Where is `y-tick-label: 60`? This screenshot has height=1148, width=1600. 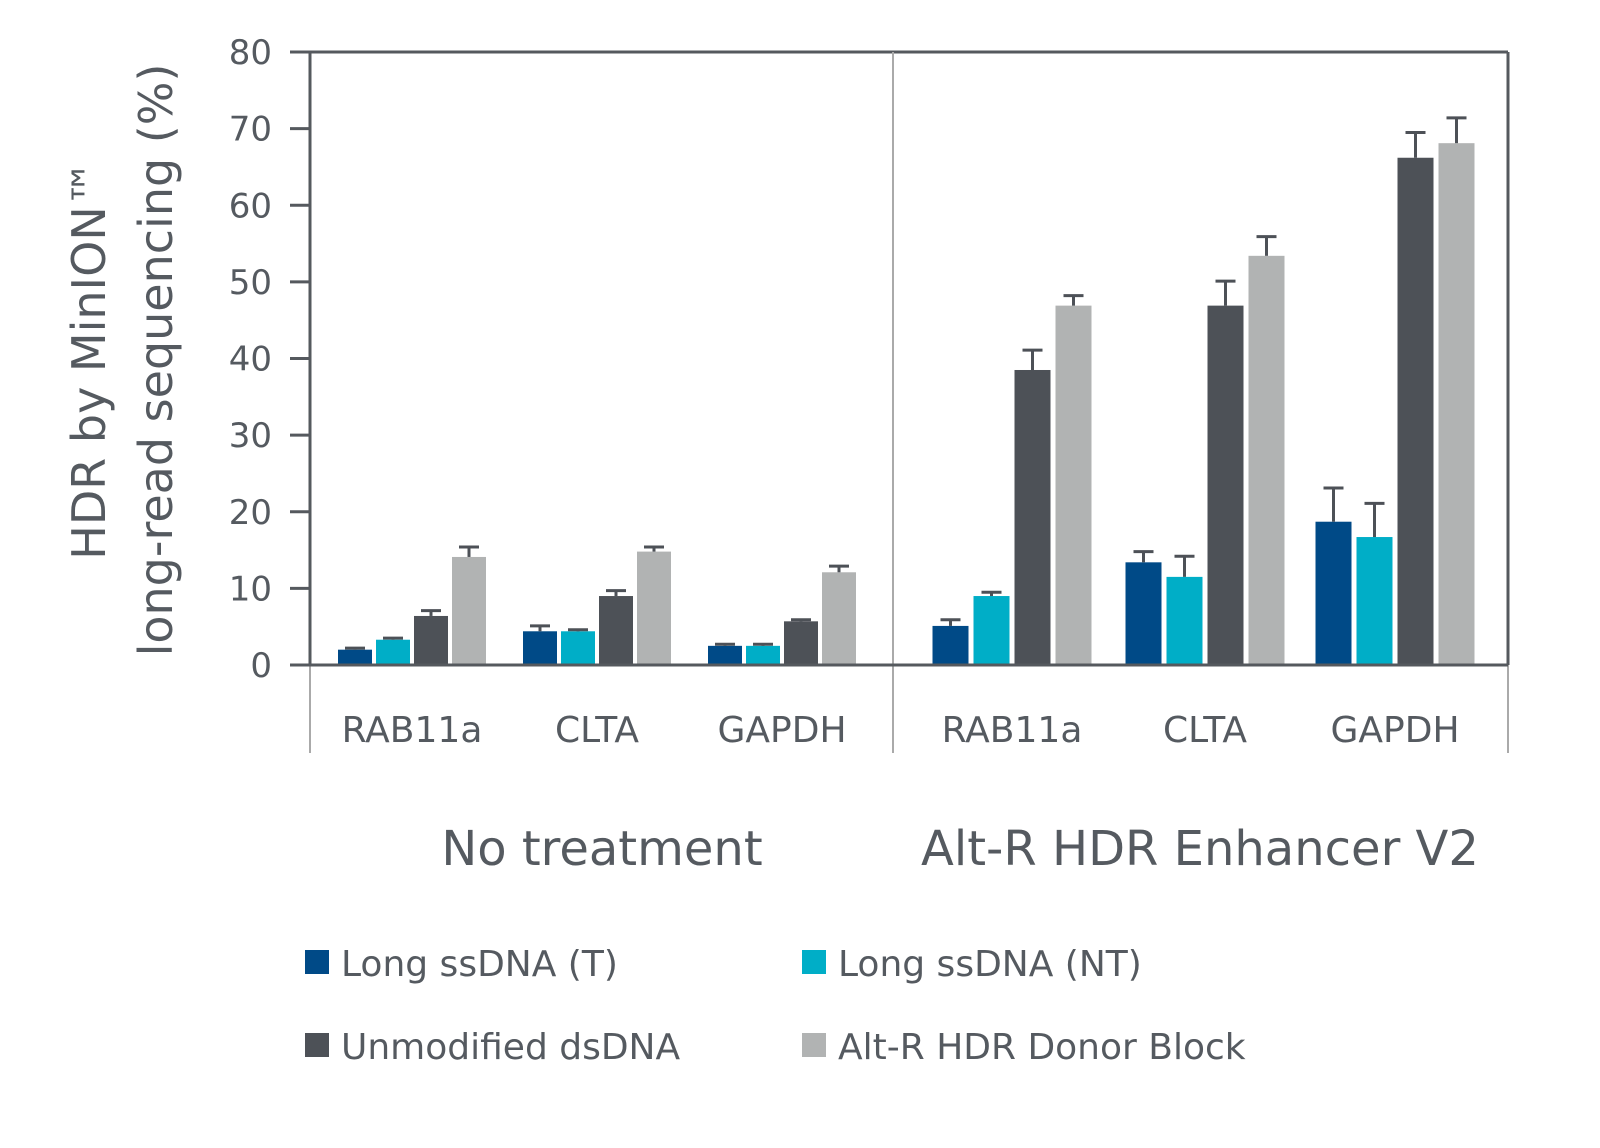 y-tick-label: 60 is located at coordinates (250, 206).